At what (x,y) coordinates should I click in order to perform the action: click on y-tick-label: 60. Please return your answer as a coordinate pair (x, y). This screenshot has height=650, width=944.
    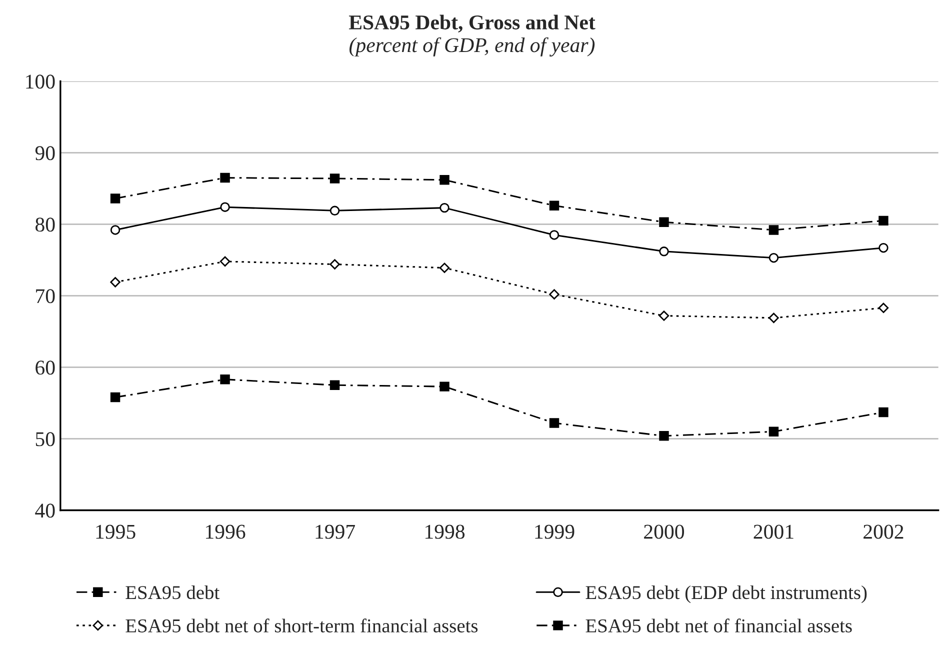
    Looking at the image, I should click on (45, 367).